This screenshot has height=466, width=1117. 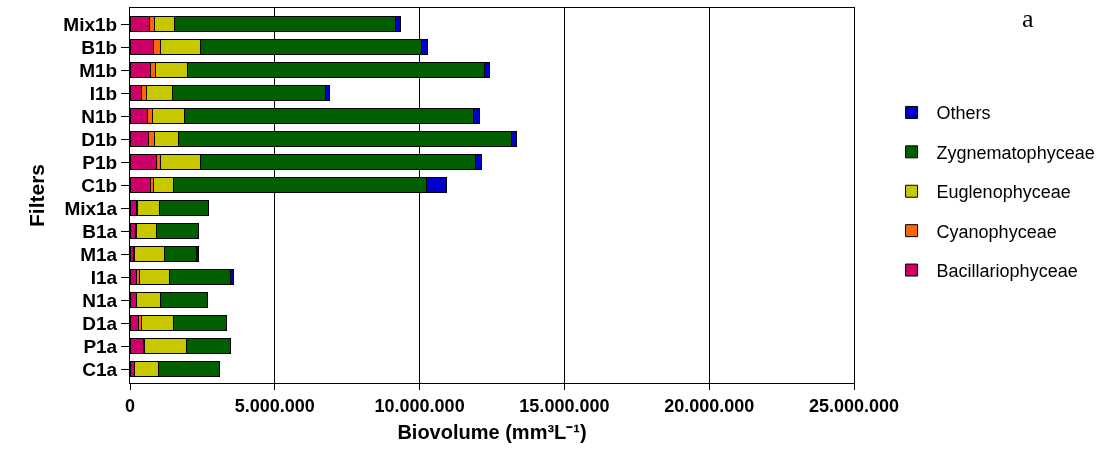 What do you see at coordinates (37, 195) in the screenshot?
I see `y-axis-title: Filters` at bounding box center [37, 195].